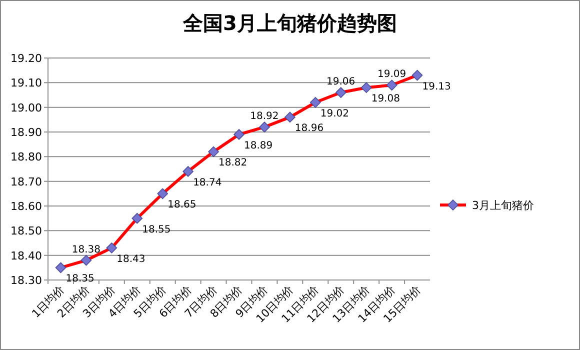 The image size is (580, 350). What do you see at coordinates (436, 86) in the screenshot?
I see `data-label: 19.13` at bounding box center [436, 86].